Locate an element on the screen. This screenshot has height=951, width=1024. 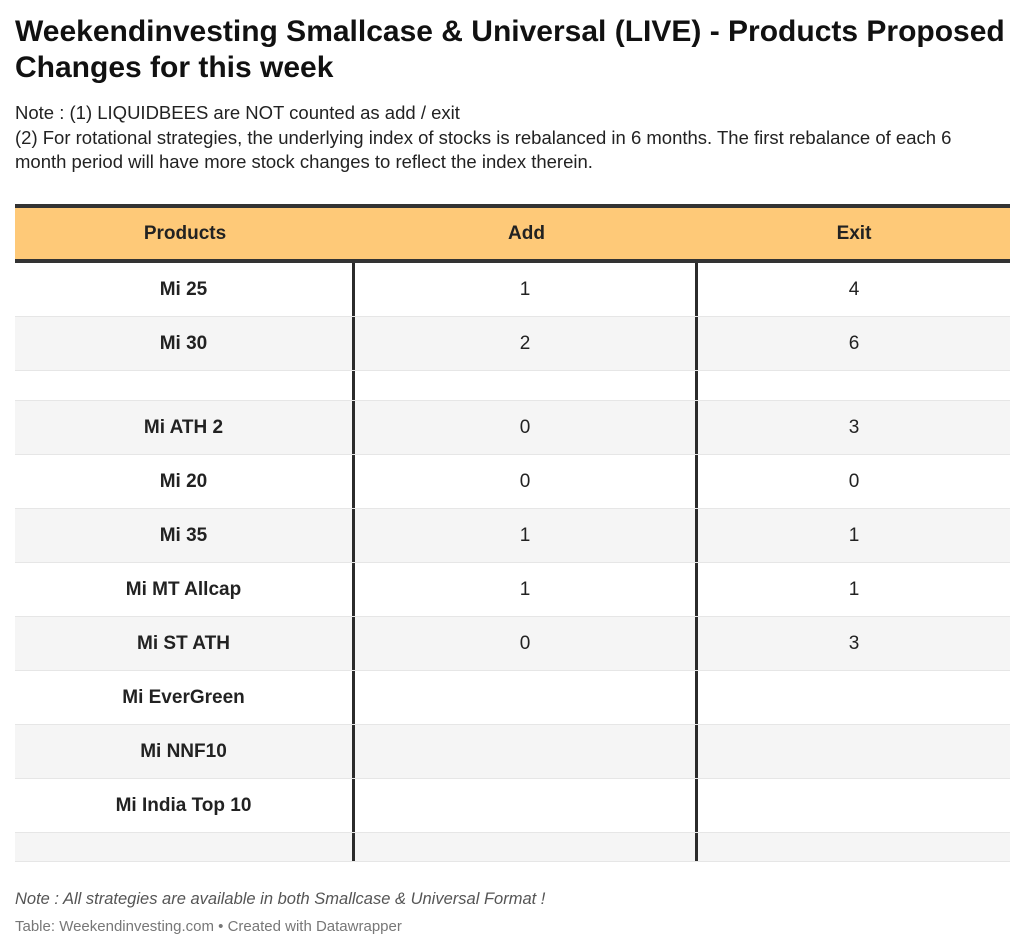
cell-product: Mi 35 is located at coordinates (185, 535).